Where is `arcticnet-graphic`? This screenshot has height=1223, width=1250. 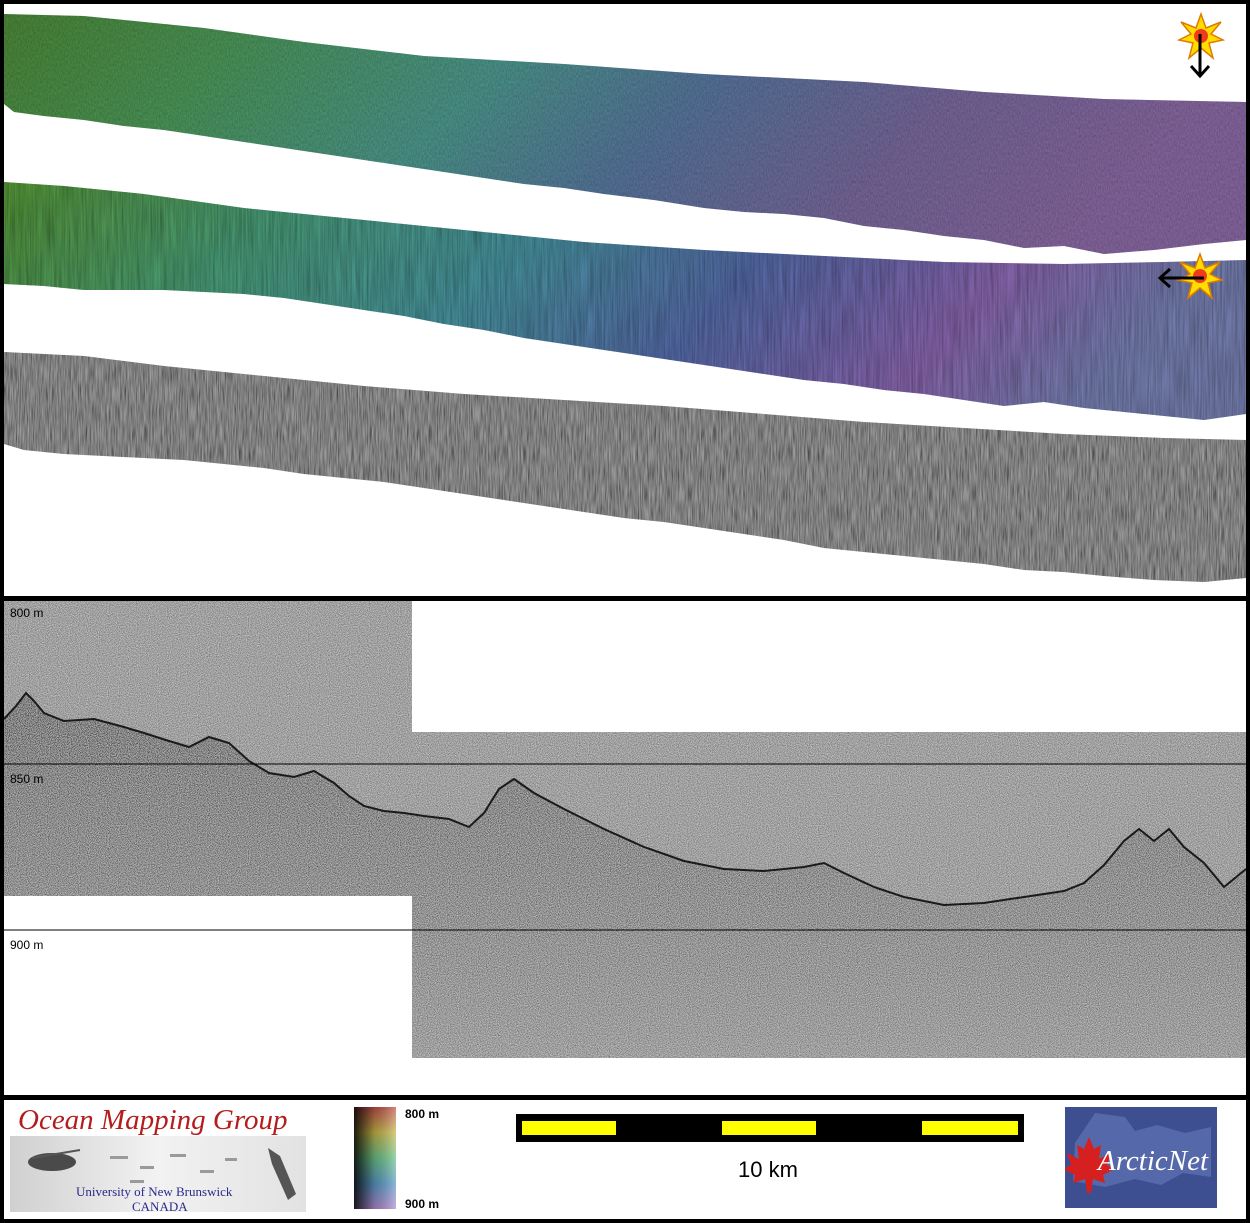 arcticnet-graphic is located at coordinates (1141, 1157).